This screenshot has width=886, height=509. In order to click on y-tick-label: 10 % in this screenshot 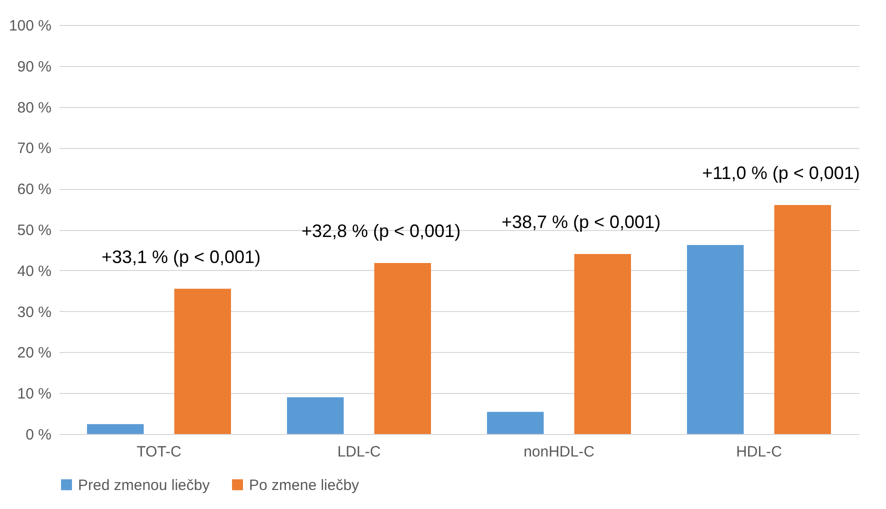, I will do `click(34, 394)`.